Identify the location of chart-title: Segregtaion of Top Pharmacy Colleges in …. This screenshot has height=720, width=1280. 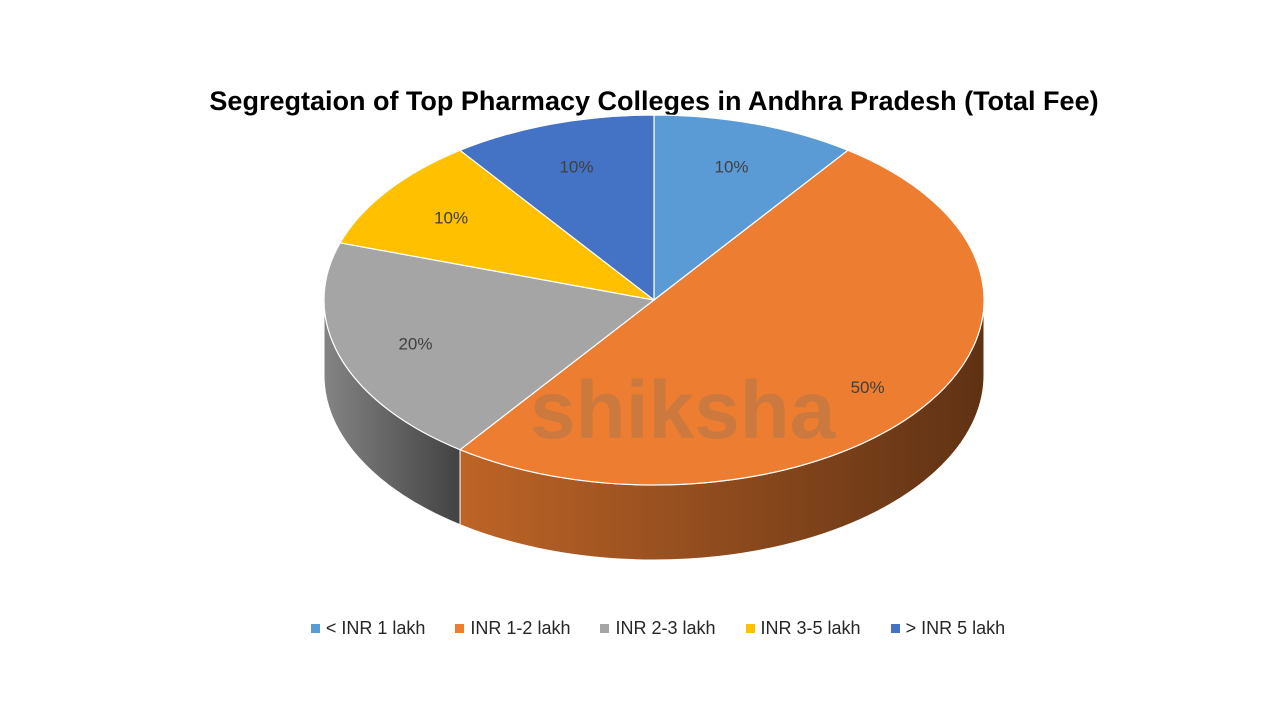
(654, 101).